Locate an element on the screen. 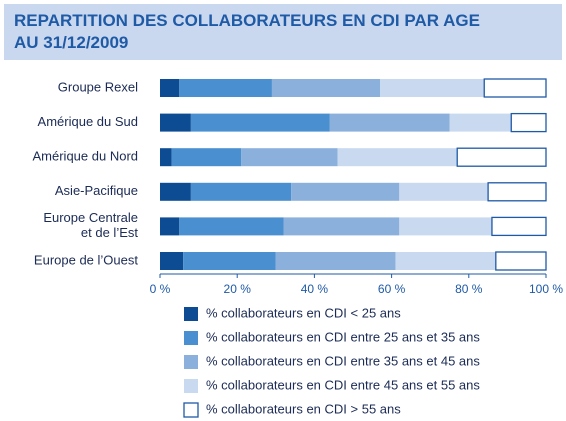  x-tick-label: 100 % is located at coordinates (546, 289).